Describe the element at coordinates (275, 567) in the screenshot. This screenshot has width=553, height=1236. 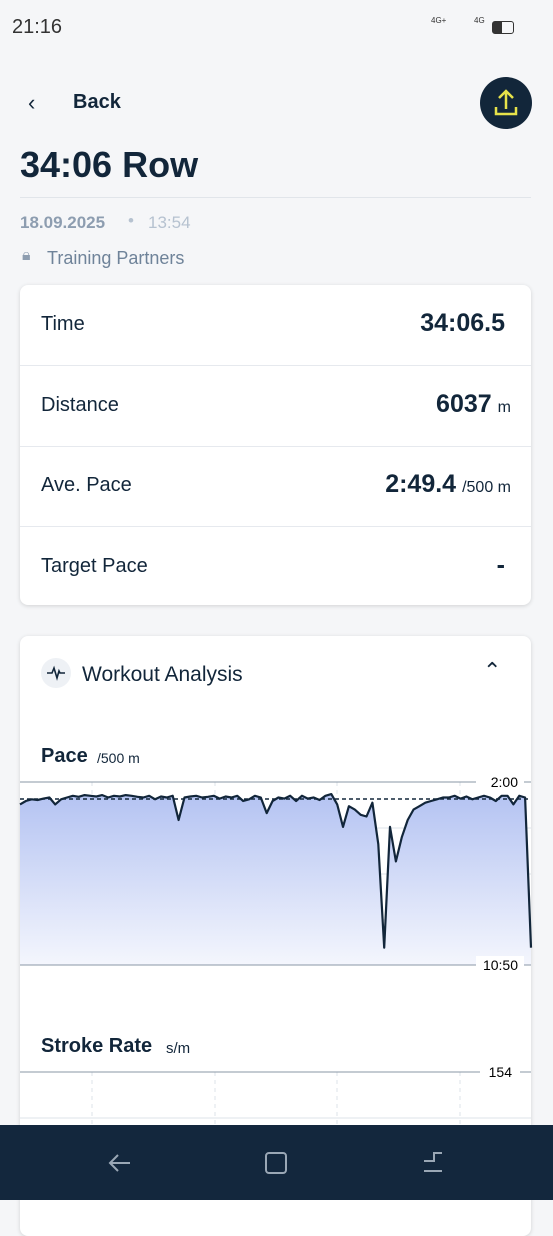
I see `stat-row: Target Pace -` at that location.